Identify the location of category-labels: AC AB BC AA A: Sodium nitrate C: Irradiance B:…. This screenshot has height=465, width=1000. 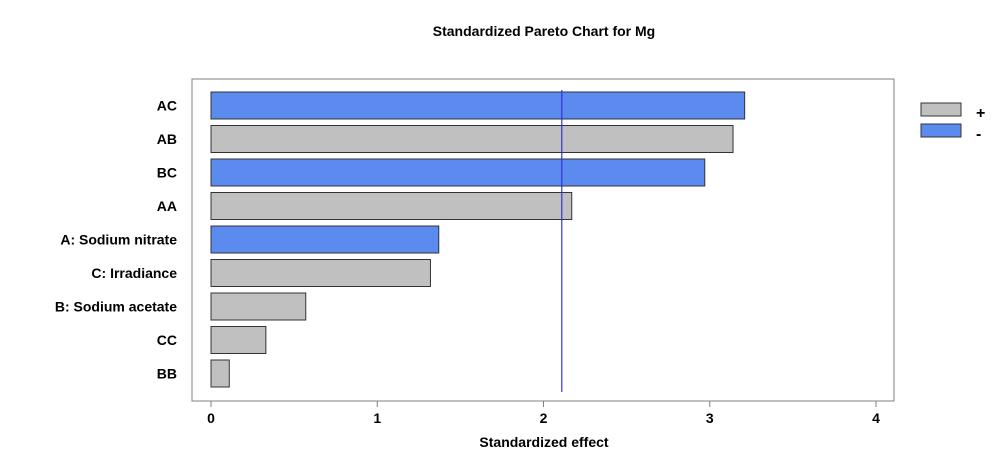
(116, 240).